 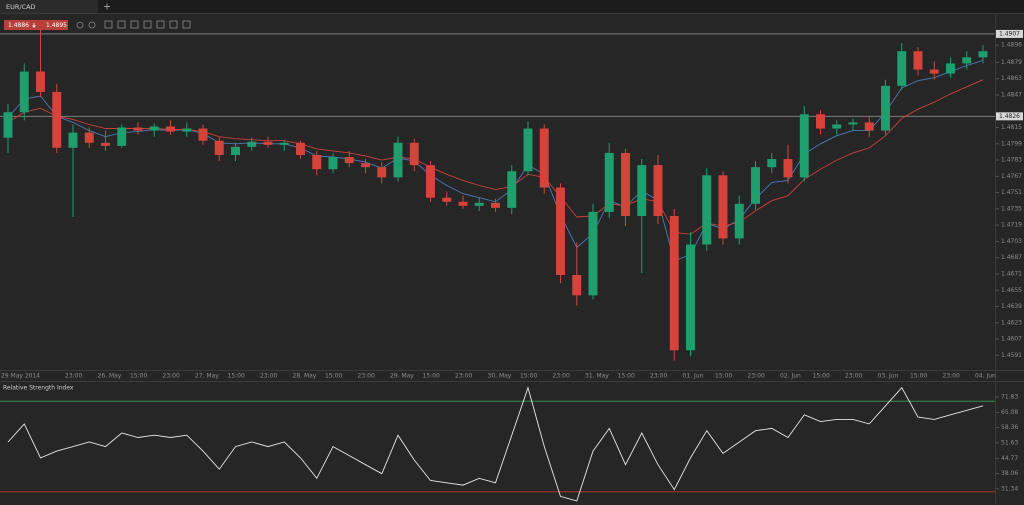 I want to click on templates, so click(x=147, y=24).